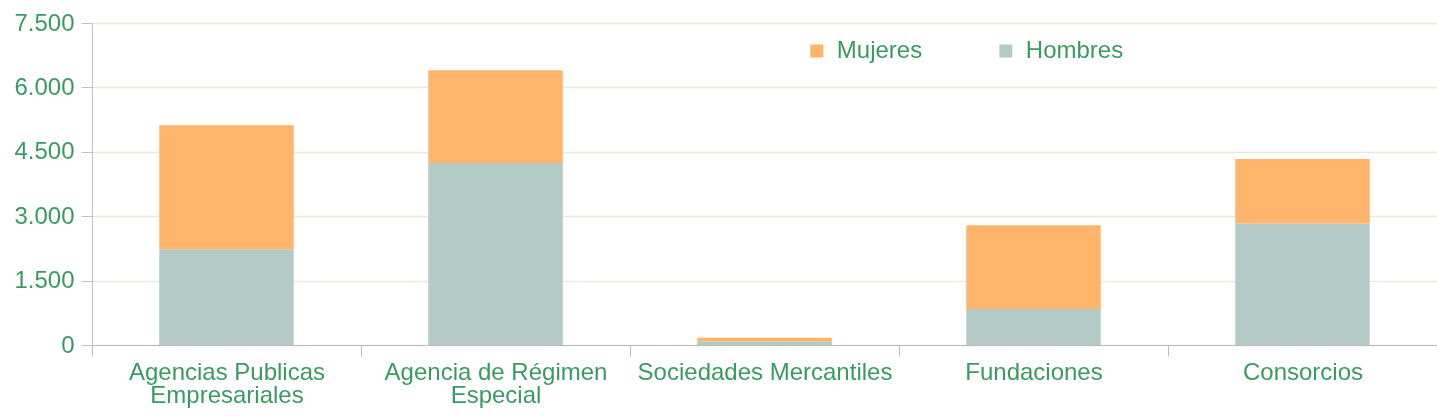 The height and width of the screenshot is (416, 1437). Describe the element at coordinates (1074, 49) in the screenshot. I see `legend-label: Hombres` at that location.